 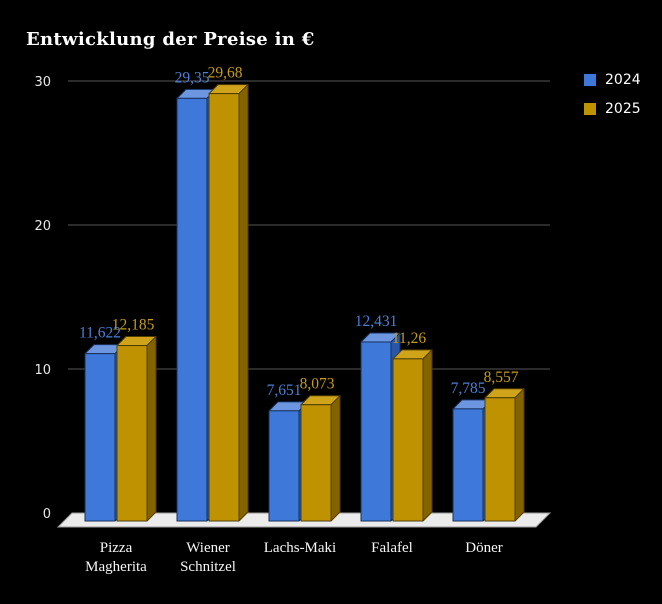 I want to click on y-axis-tick-label: 30, so click(x=42, y=82).